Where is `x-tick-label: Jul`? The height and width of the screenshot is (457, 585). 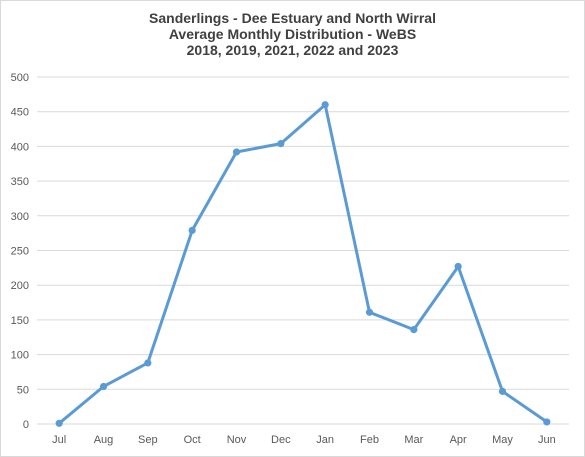 x-tick-label: Jul is located at coordinates (59, 440).